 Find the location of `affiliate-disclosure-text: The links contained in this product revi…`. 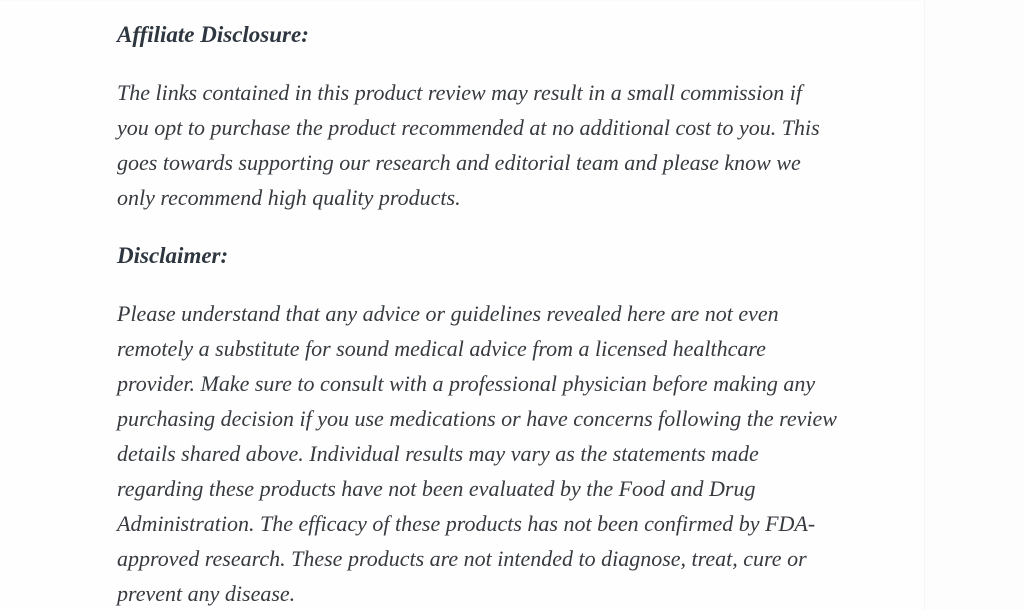

affiliate-disclosure-text: The links contained in this product revi… is located at coordinates (468, 145).